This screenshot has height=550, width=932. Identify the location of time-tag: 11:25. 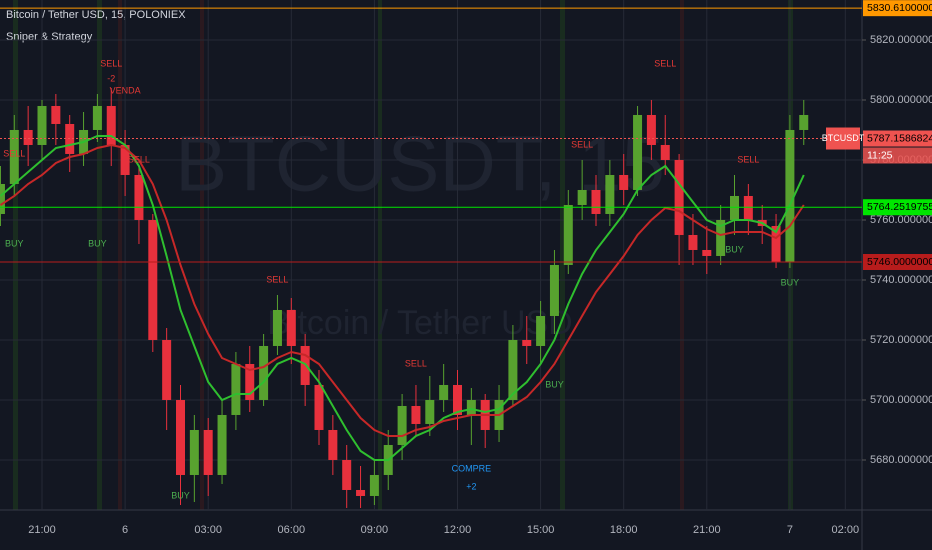
(880, 155).